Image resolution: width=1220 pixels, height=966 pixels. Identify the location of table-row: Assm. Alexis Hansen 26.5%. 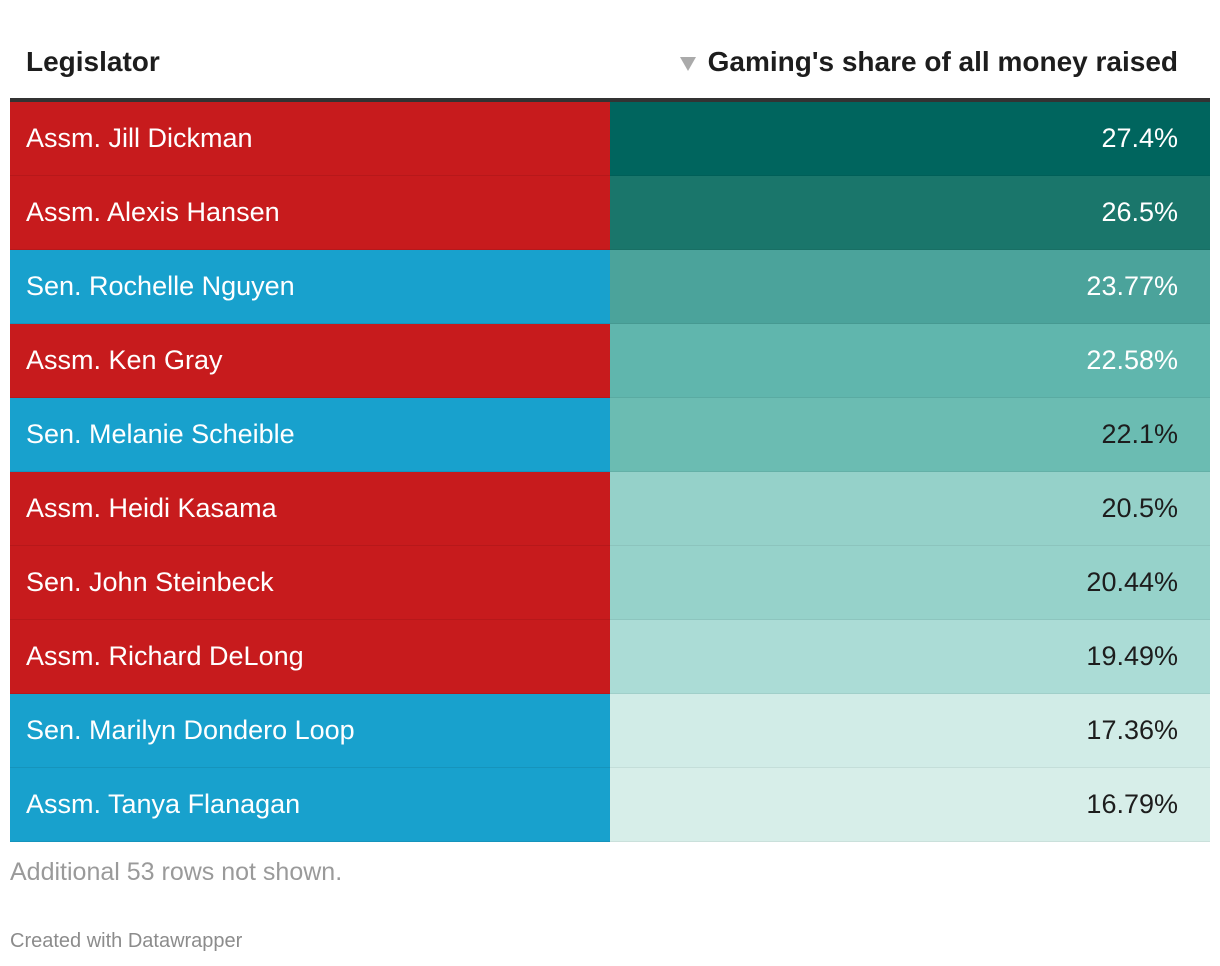
(610, 213).